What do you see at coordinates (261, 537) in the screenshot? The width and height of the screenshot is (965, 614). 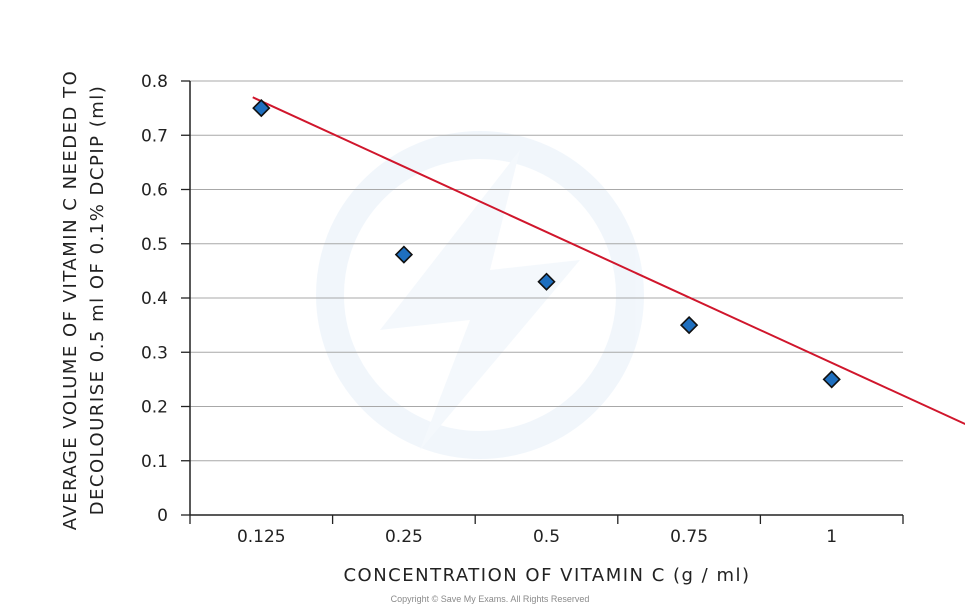 I see `x-tick-label: 0.125` at bounding box center [261, 537].